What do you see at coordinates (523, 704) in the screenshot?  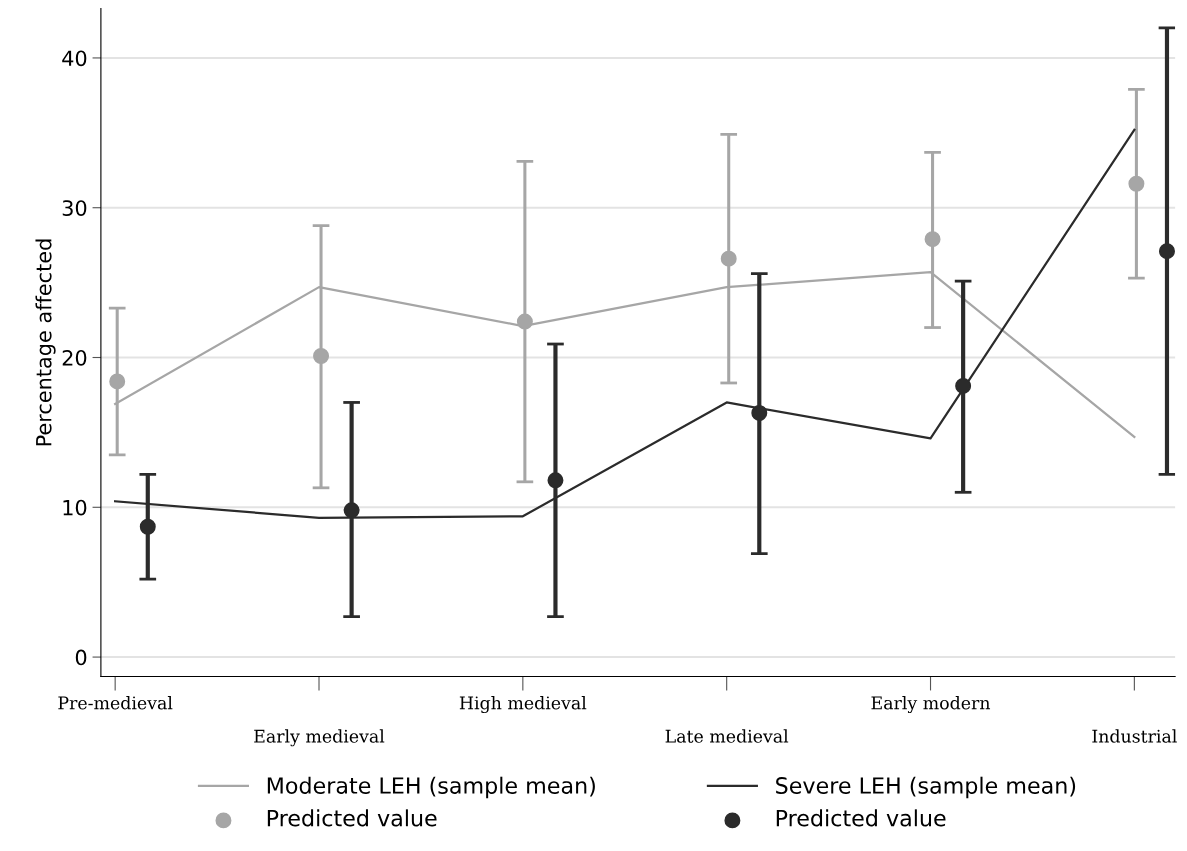 I see `x-tick-label: High medieval` at bounding box center [523, 704].